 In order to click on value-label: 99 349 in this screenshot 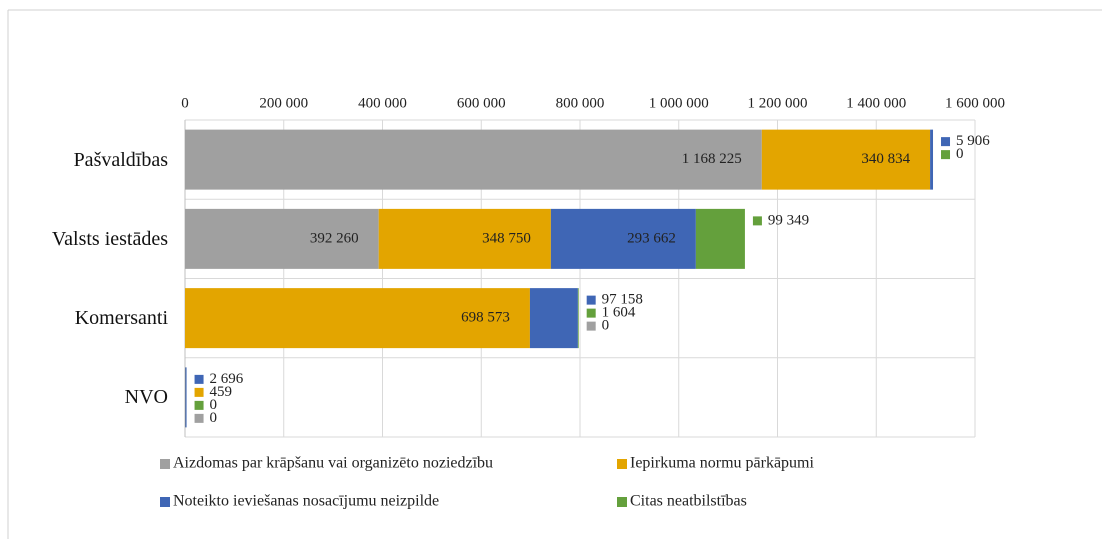, I will do `click(788, 220)`.